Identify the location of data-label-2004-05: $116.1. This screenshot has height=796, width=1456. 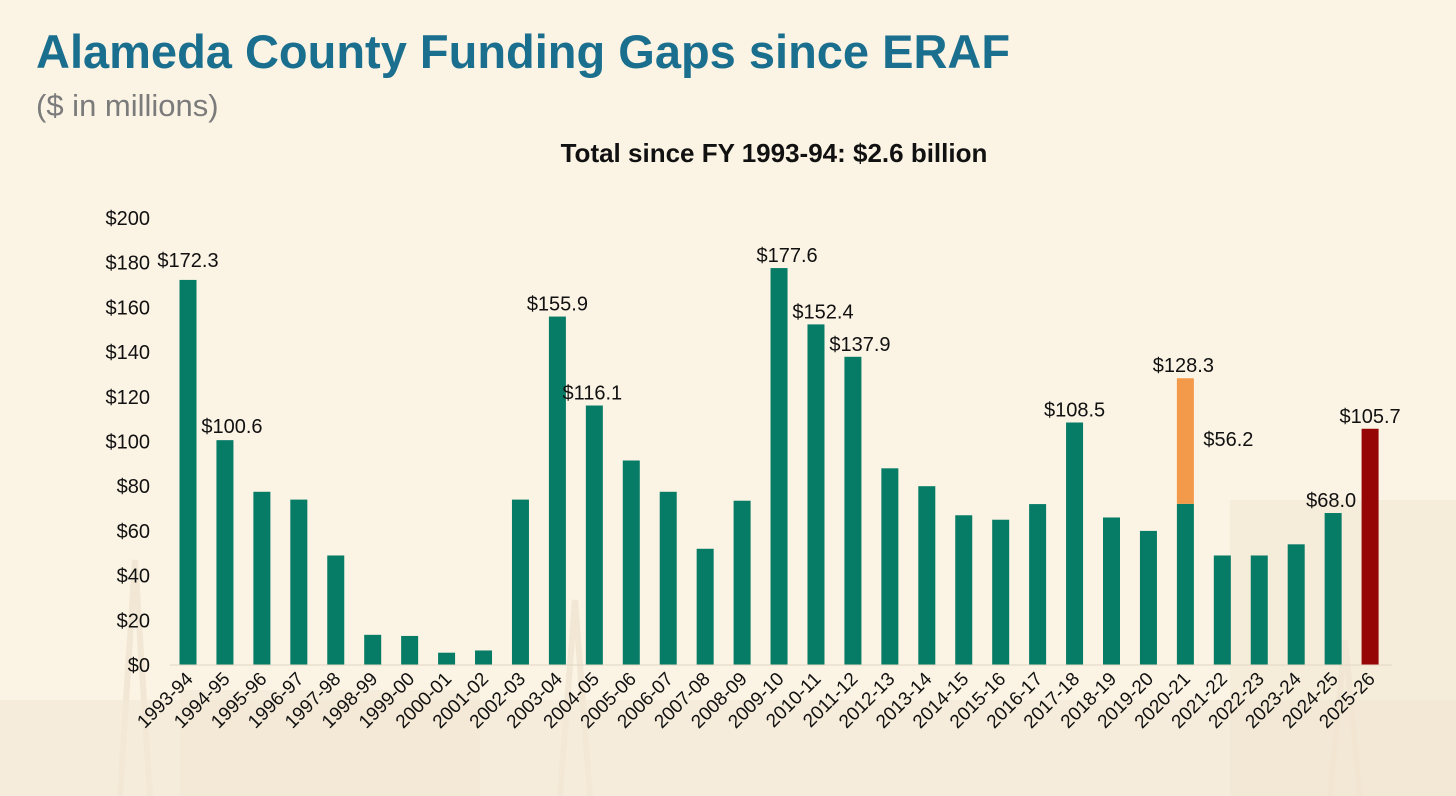
(592, 394).